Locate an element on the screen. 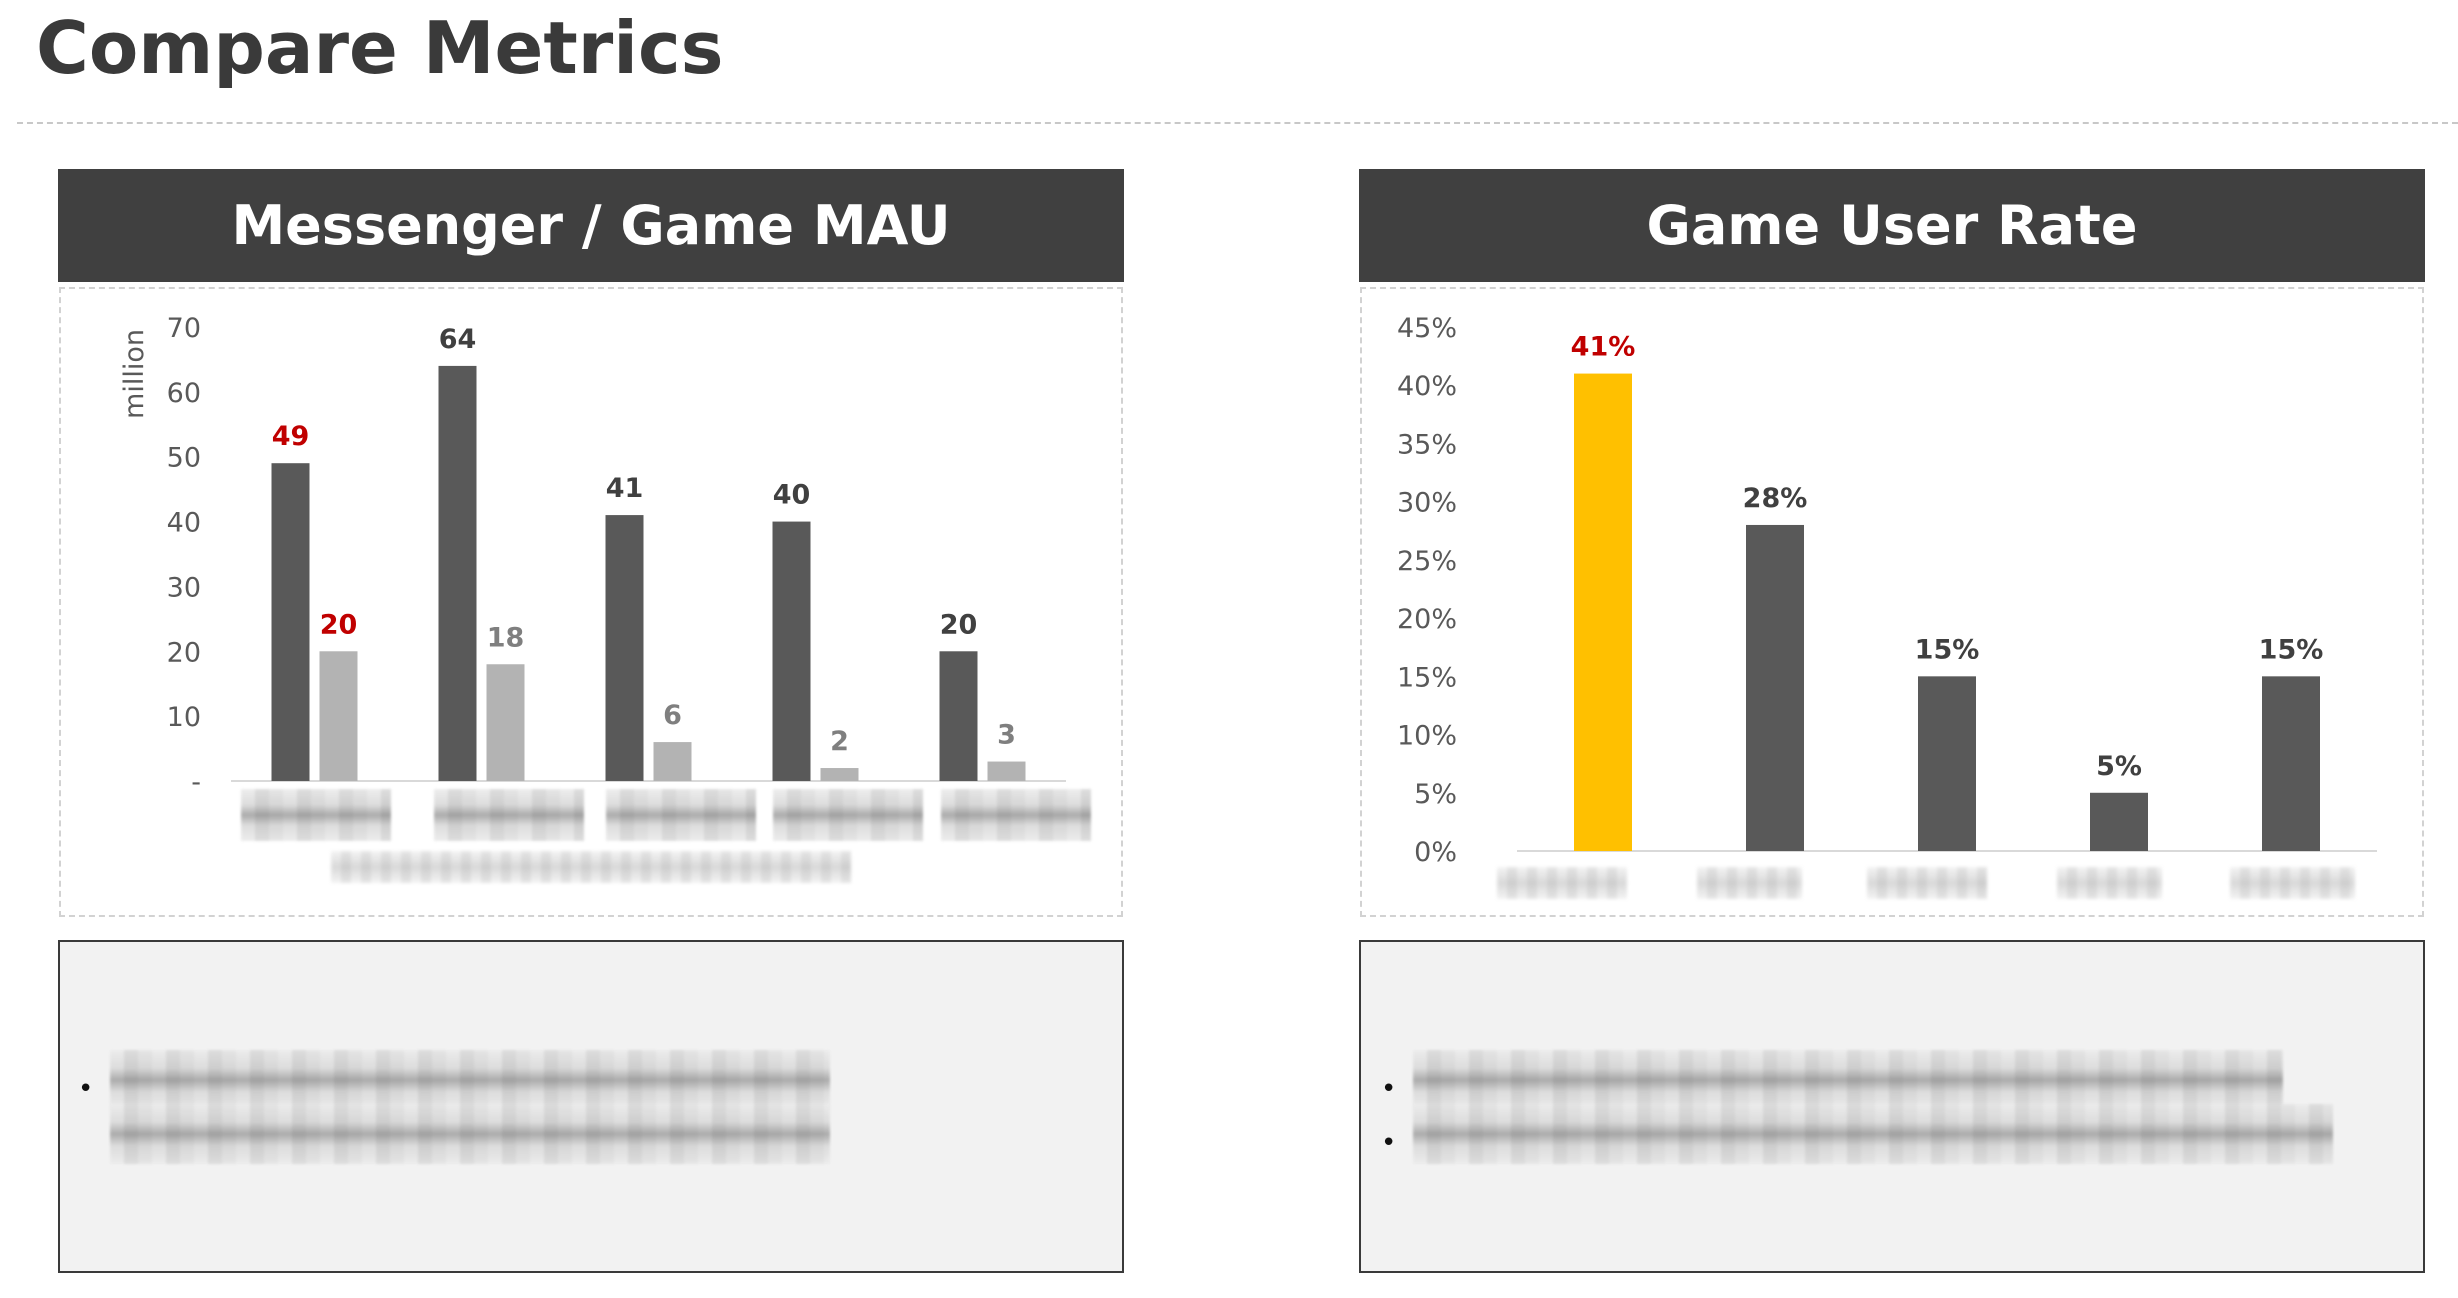  bar-value-label: 41% is located at coordinates (1603, 347).